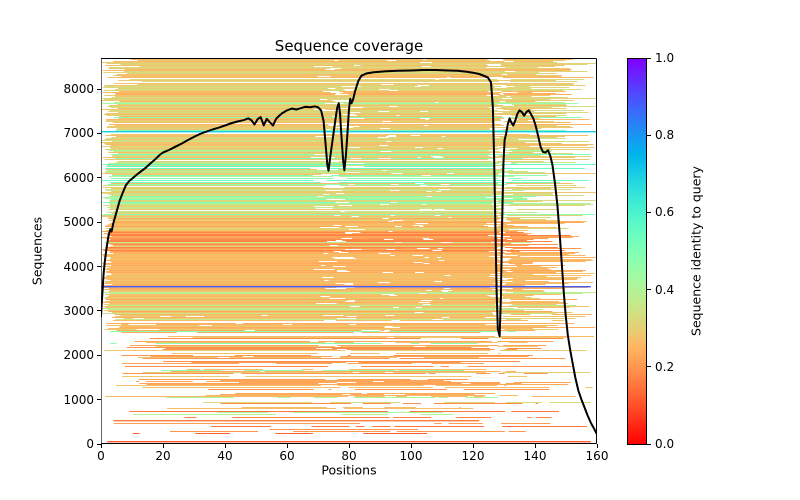 This screenshot has width=800, height=500. Describe the element at coordinates (37, 251) in the screenshot. I see `y-axis-label: Sequences` at that location.